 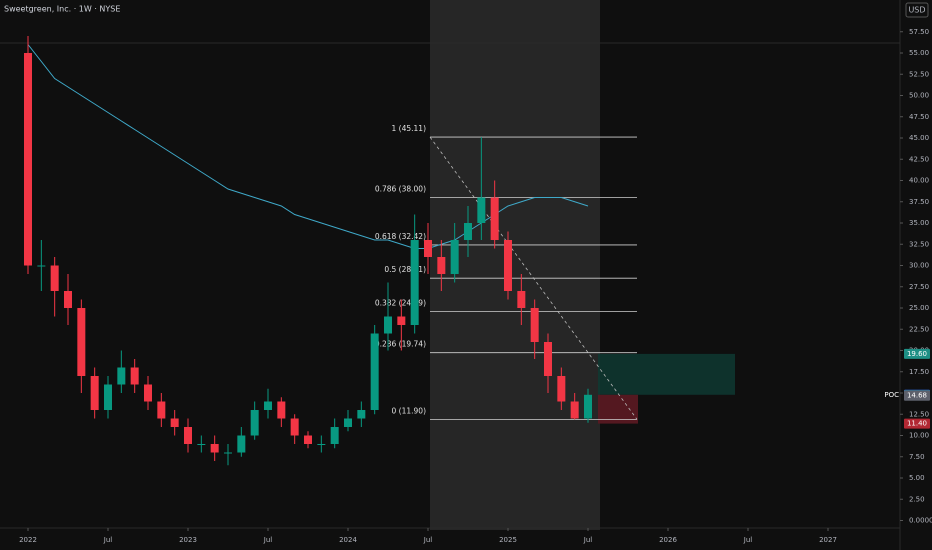 I want to click on x-tick-label: 2024, so click(x=348, y=540).